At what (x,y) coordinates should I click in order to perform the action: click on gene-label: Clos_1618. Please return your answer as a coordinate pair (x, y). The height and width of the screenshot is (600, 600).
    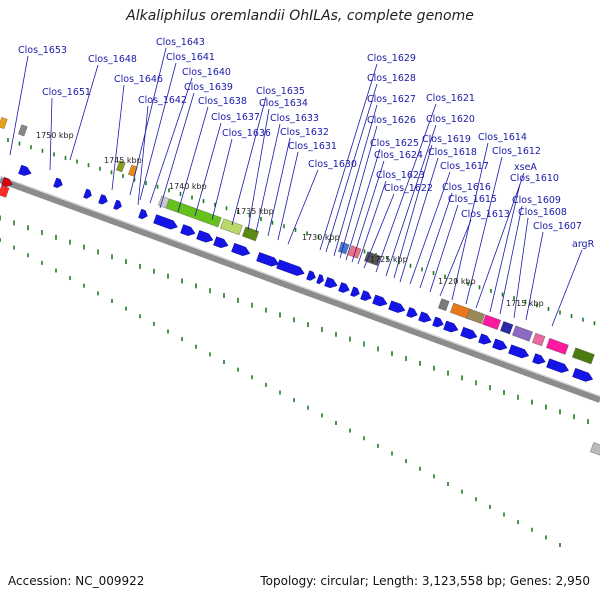
    Looking at the image, I should click on (452, 152).